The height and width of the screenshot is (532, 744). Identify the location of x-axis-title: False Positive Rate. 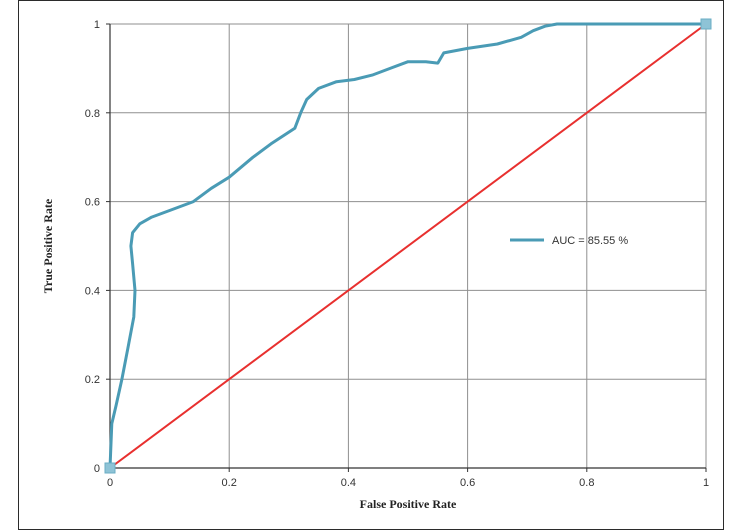
(408, 504).